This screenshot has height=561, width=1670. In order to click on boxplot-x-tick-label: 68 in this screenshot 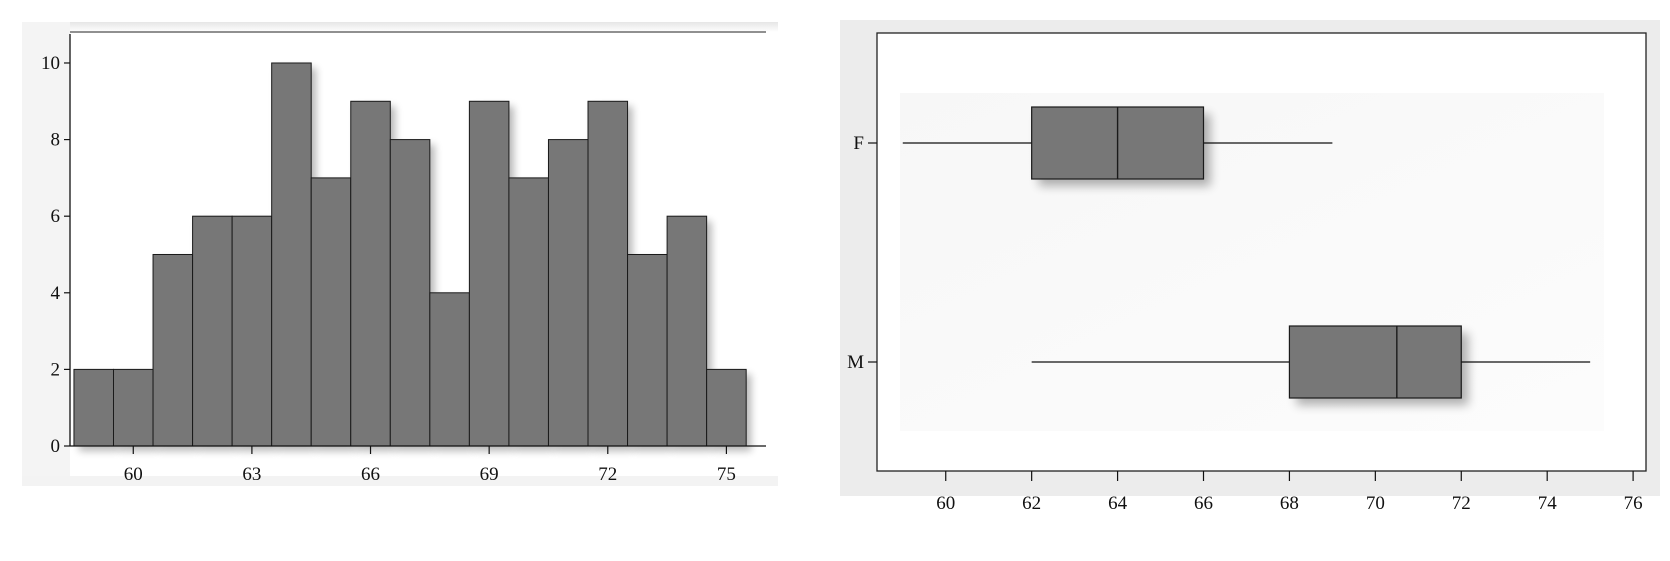, I will do `click(1289, 503)`.